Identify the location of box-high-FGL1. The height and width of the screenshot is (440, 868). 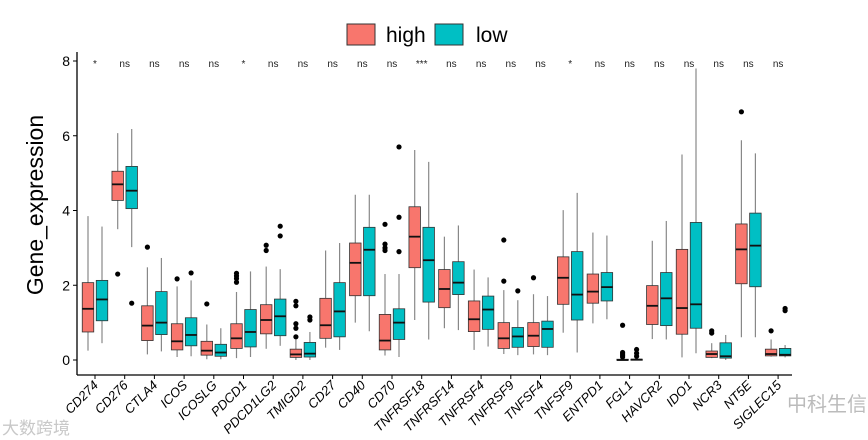
(622, 341).